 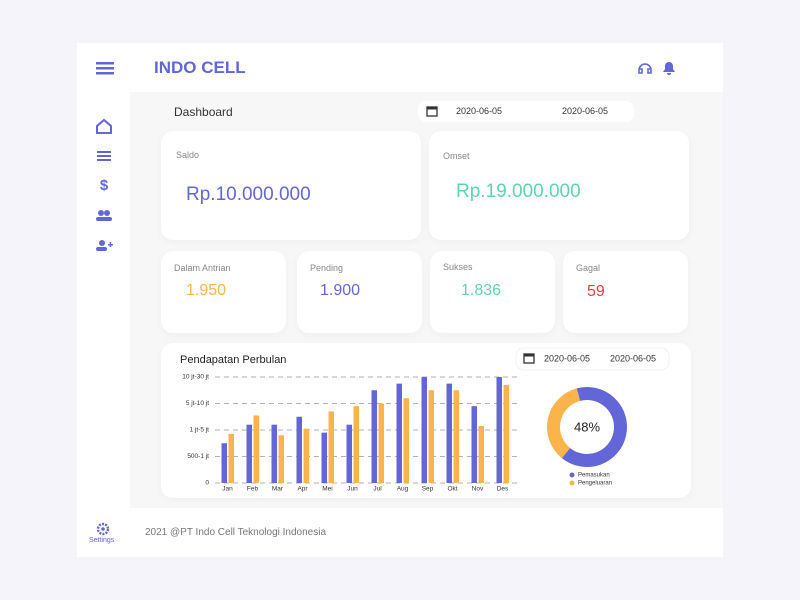 What do you see at coordinates (327, 489) in the screenshot?
I see `x-tick-label: Mei` at bounding box center [327, 489].